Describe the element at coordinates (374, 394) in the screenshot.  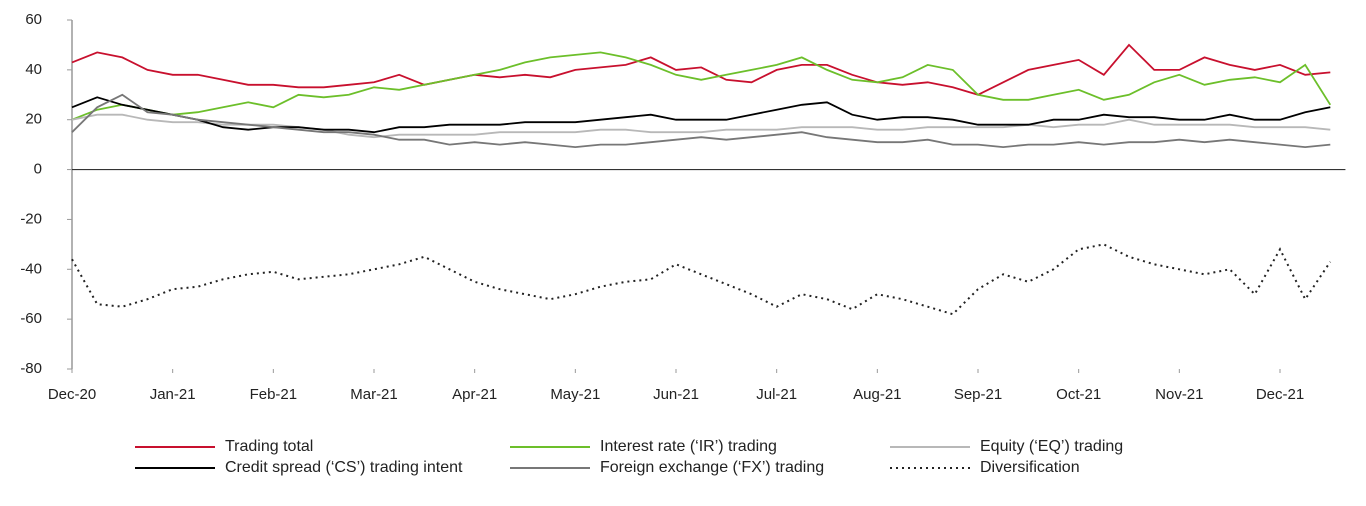
I see `x-tick-label: Mar-21` at that location.